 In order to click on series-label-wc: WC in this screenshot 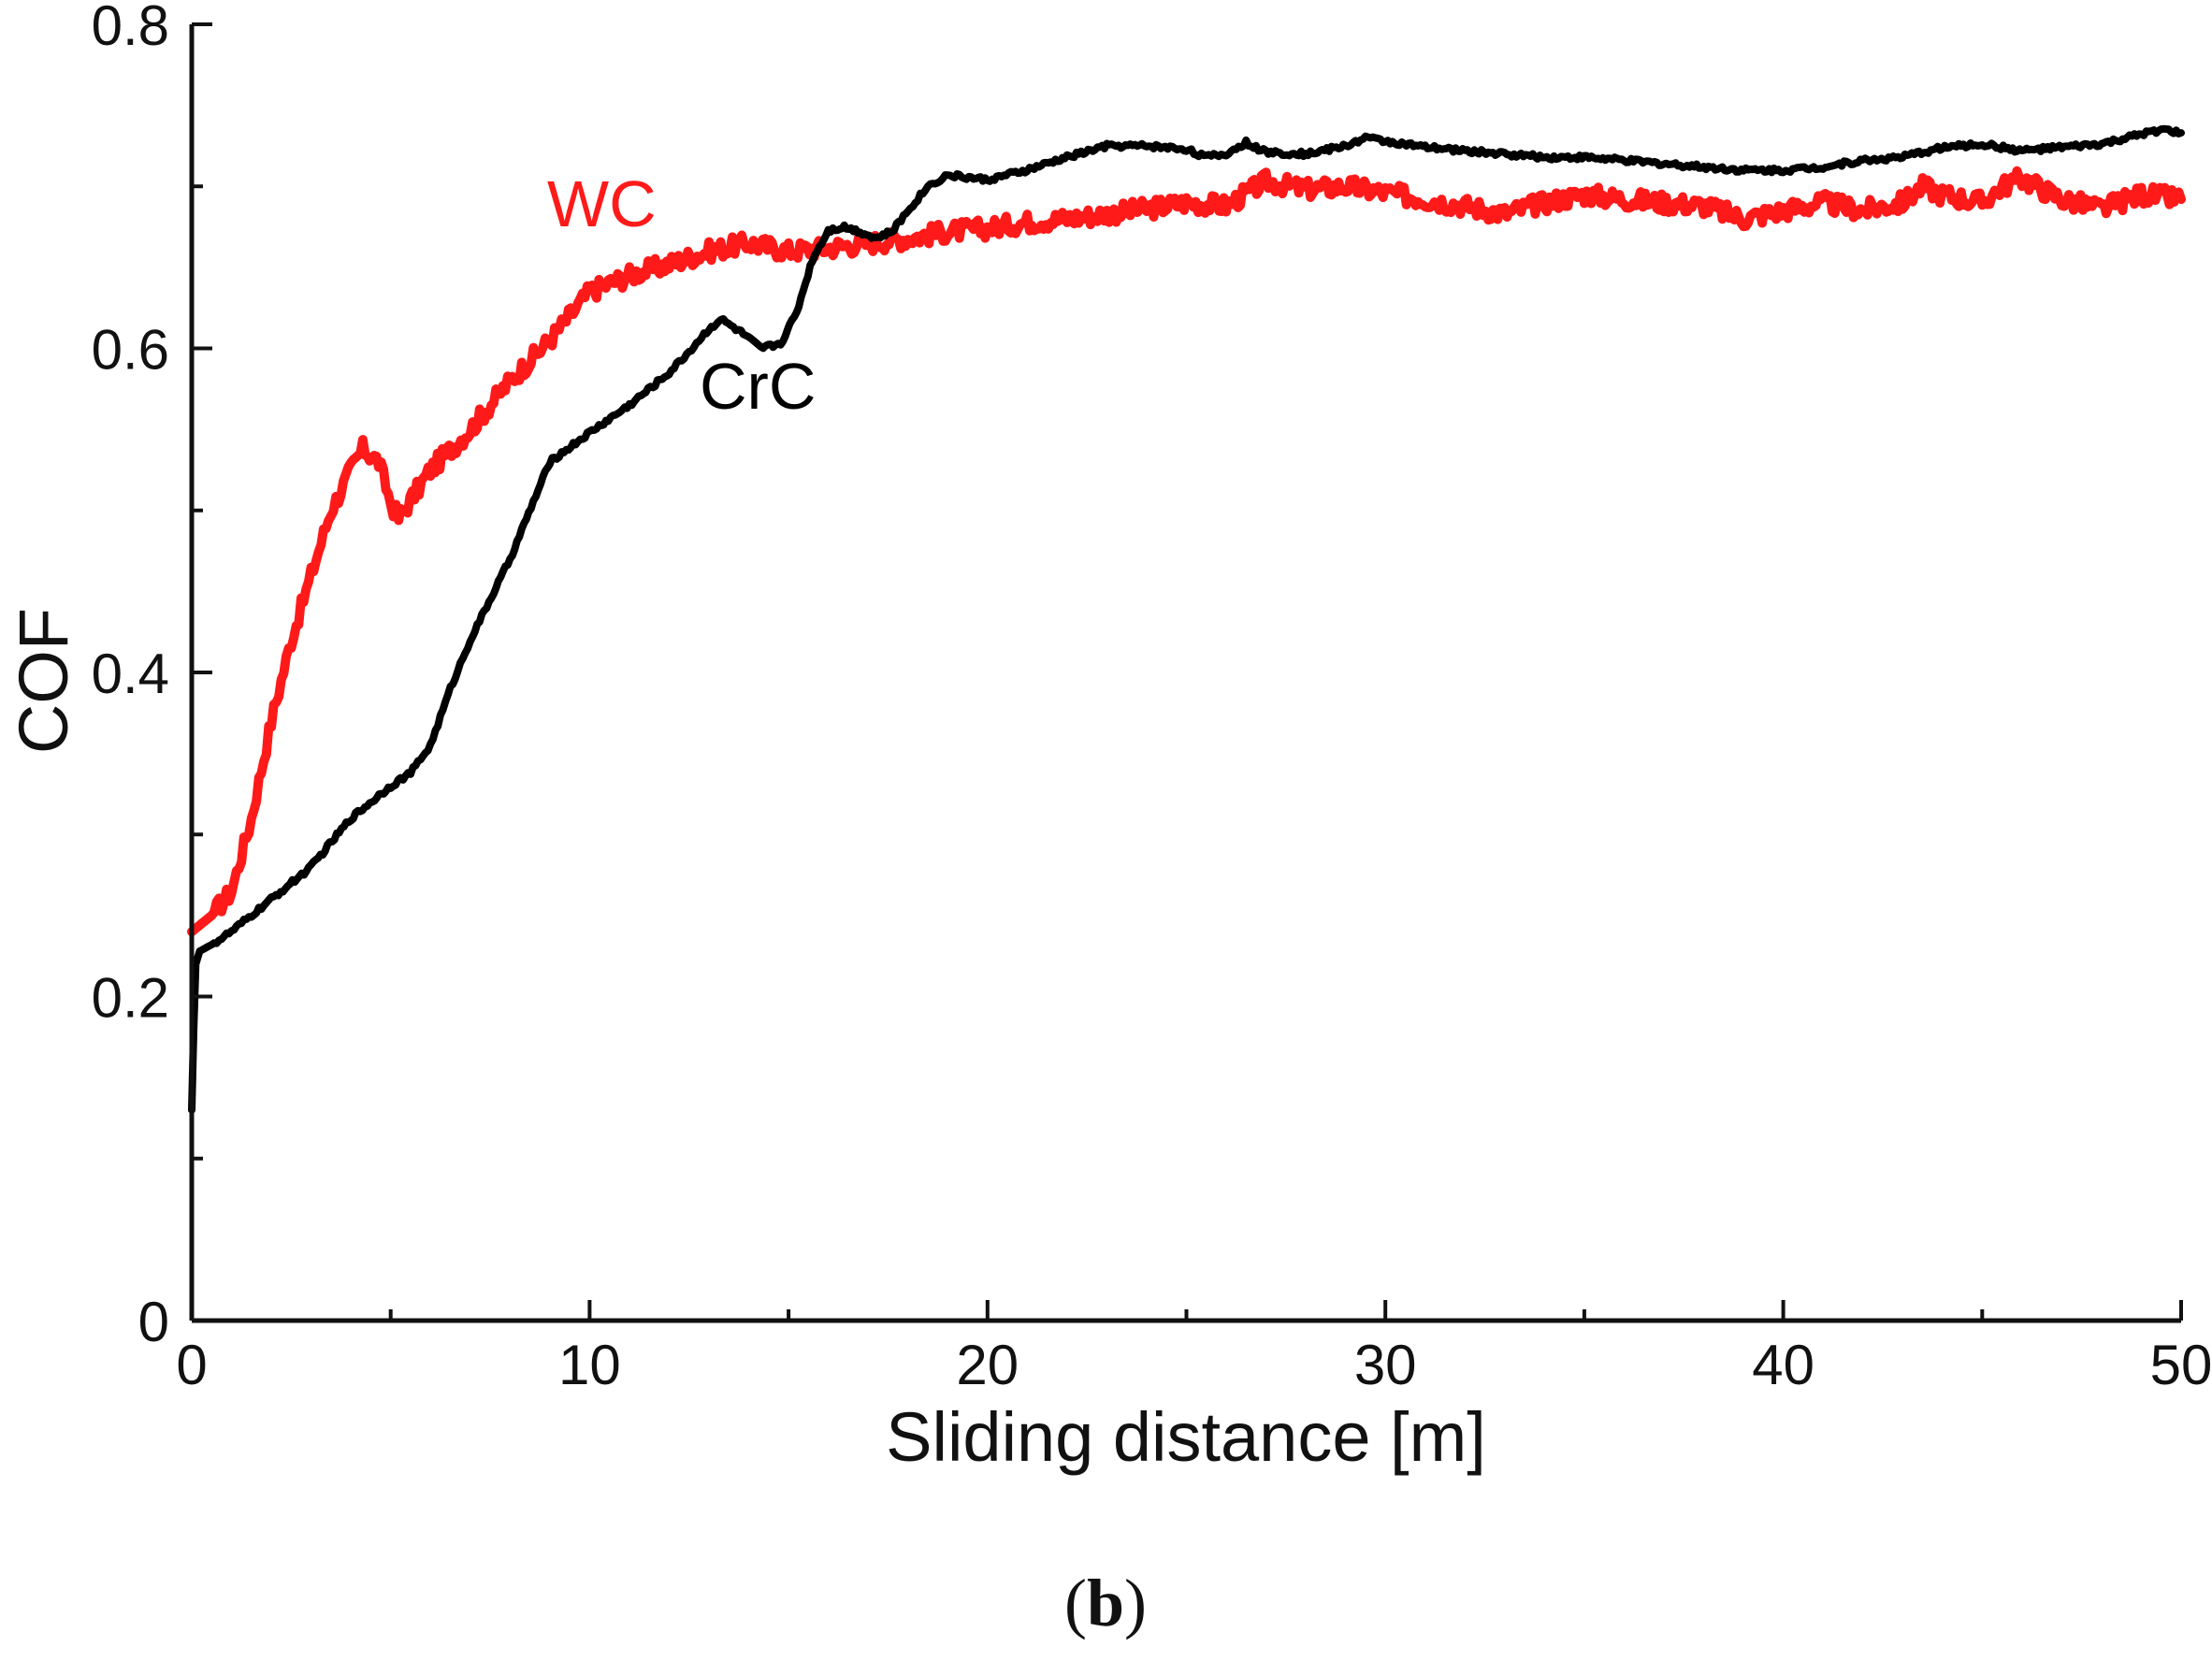, I will do `click(602, 203)`.